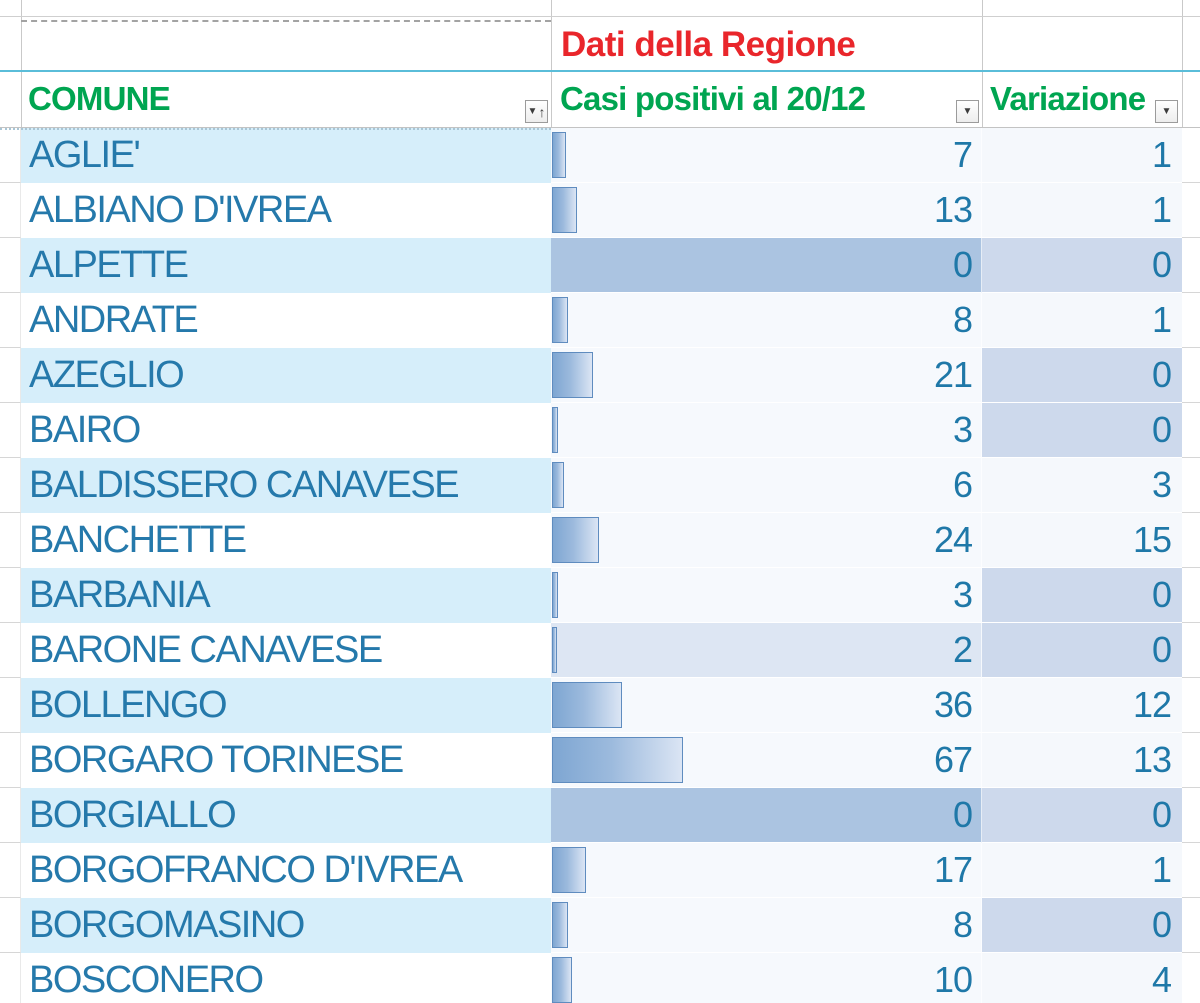 This screenshot has height=1003, width=1200. I want to click on variazione-cell: 12, so click(1082, 705).